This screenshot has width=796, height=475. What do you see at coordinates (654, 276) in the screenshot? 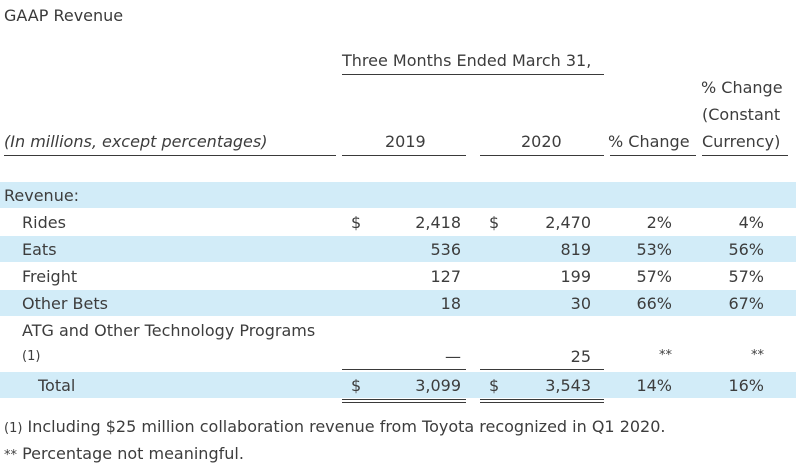
I see `value-change: 57%` at bounding box center [654, 276].